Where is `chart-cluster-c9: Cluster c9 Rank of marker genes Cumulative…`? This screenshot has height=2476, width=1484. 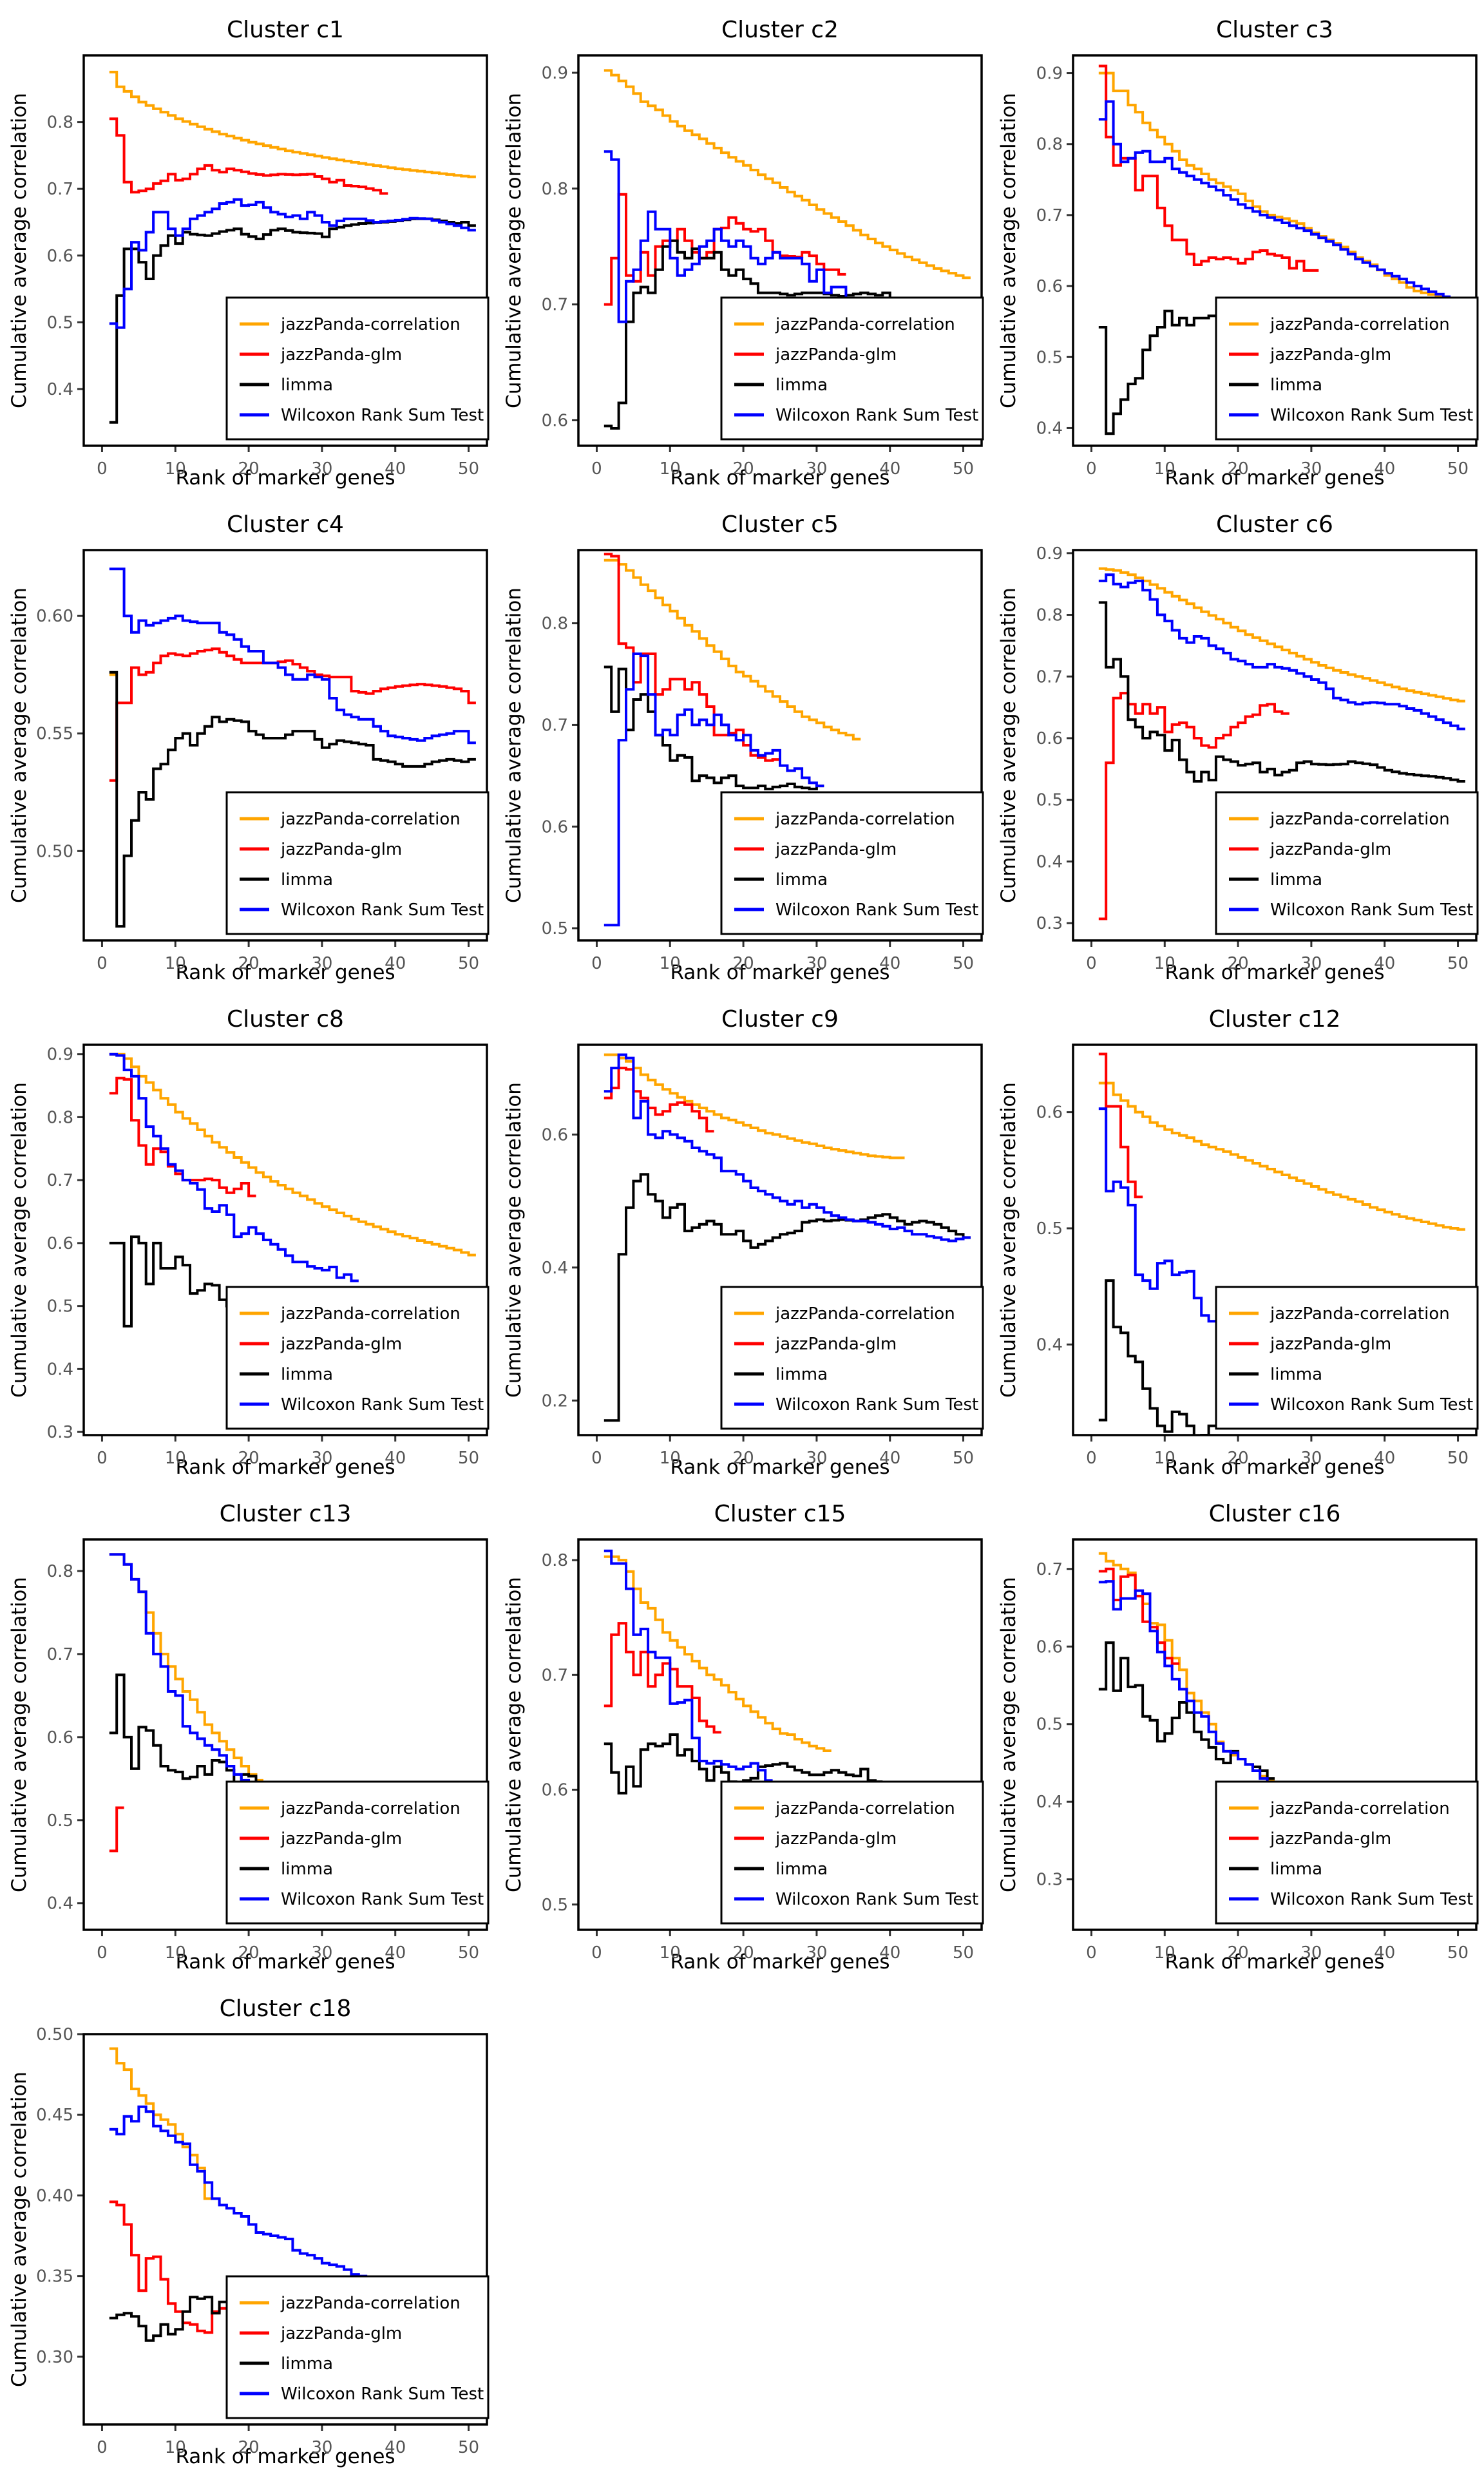 chart-cluster-c9: Cluster c9 Rank of marker genes Cumulative… is located at coordinates (743, 1243).